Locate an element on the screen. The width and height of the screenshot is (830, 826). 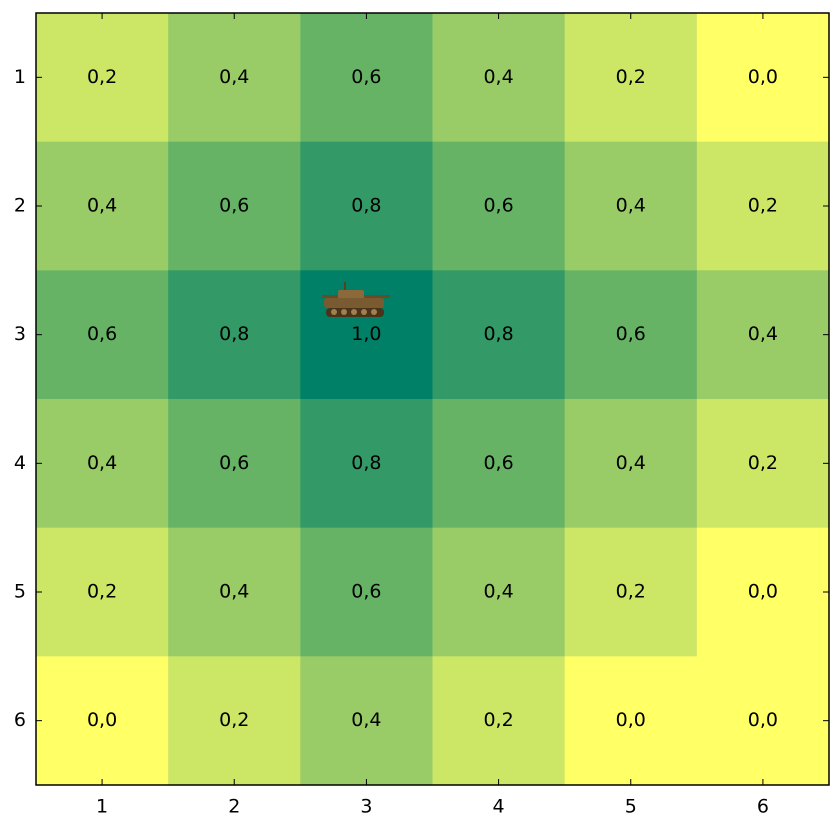
y-tick-label: 6 is located at coordinates (20, 720).